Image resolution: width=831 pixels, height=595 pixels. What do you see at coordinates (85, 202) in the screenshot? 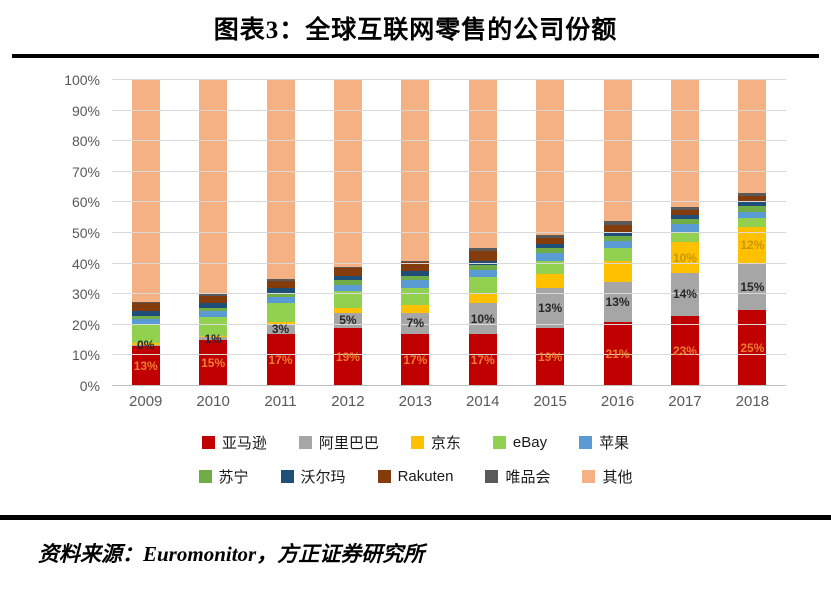
I see `y-tick-label: 60%` at bounding box center [85, 202].